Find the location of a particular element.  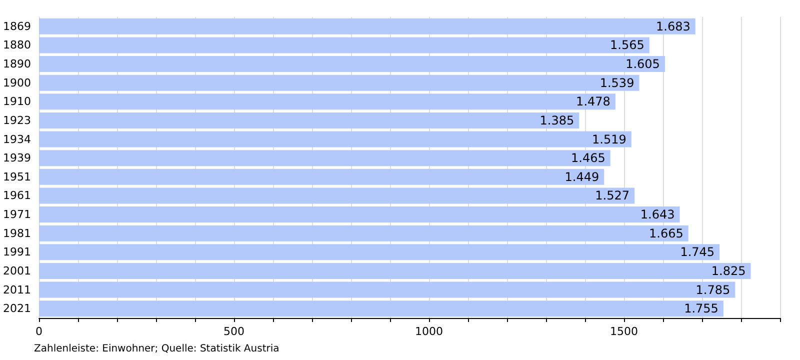

data-label: 1.539 is located at coordinates (617, 83).